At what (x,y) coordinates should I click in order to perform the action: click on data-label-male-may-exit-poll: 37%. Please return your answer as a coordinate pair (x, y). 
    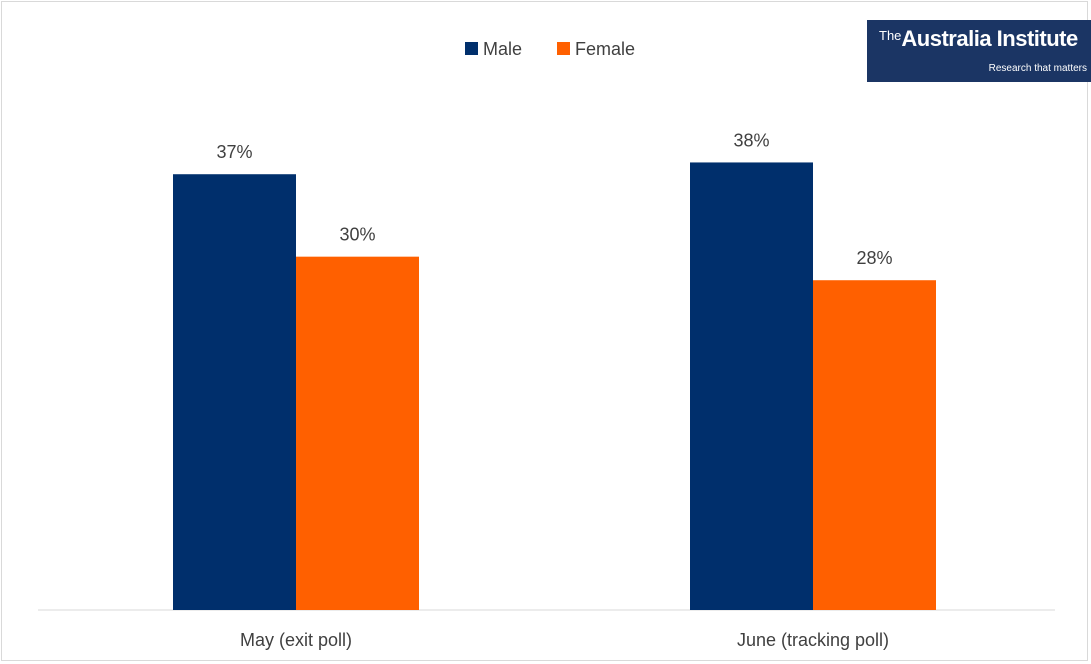
    Looking at the image, I should click on (234, 152).